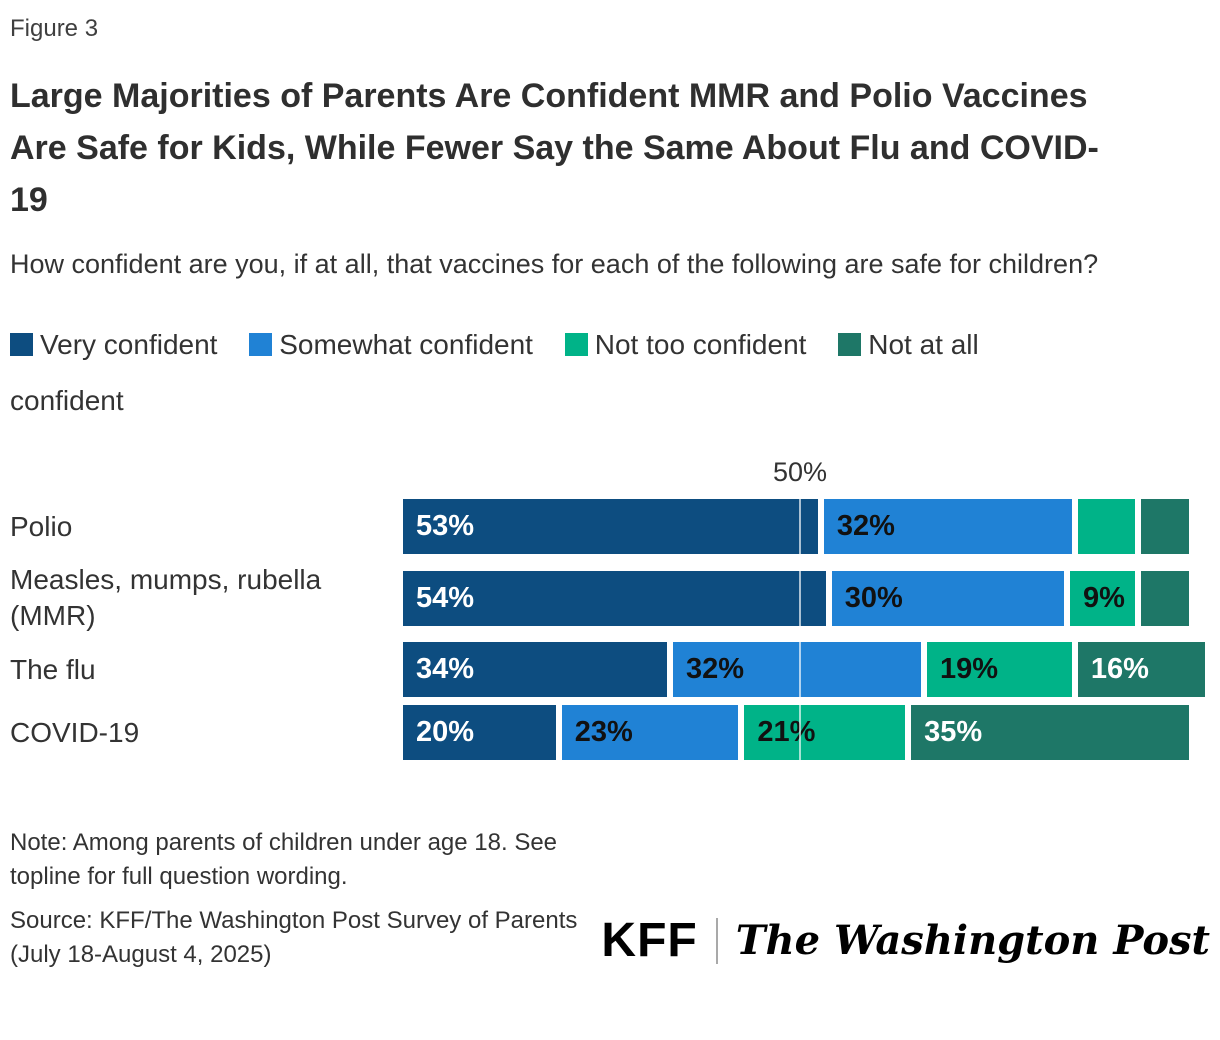 Image resolution: width=1220 pixels, height=1040 pixels. I want to click on category-label: COVID-19, so click(75, 732).